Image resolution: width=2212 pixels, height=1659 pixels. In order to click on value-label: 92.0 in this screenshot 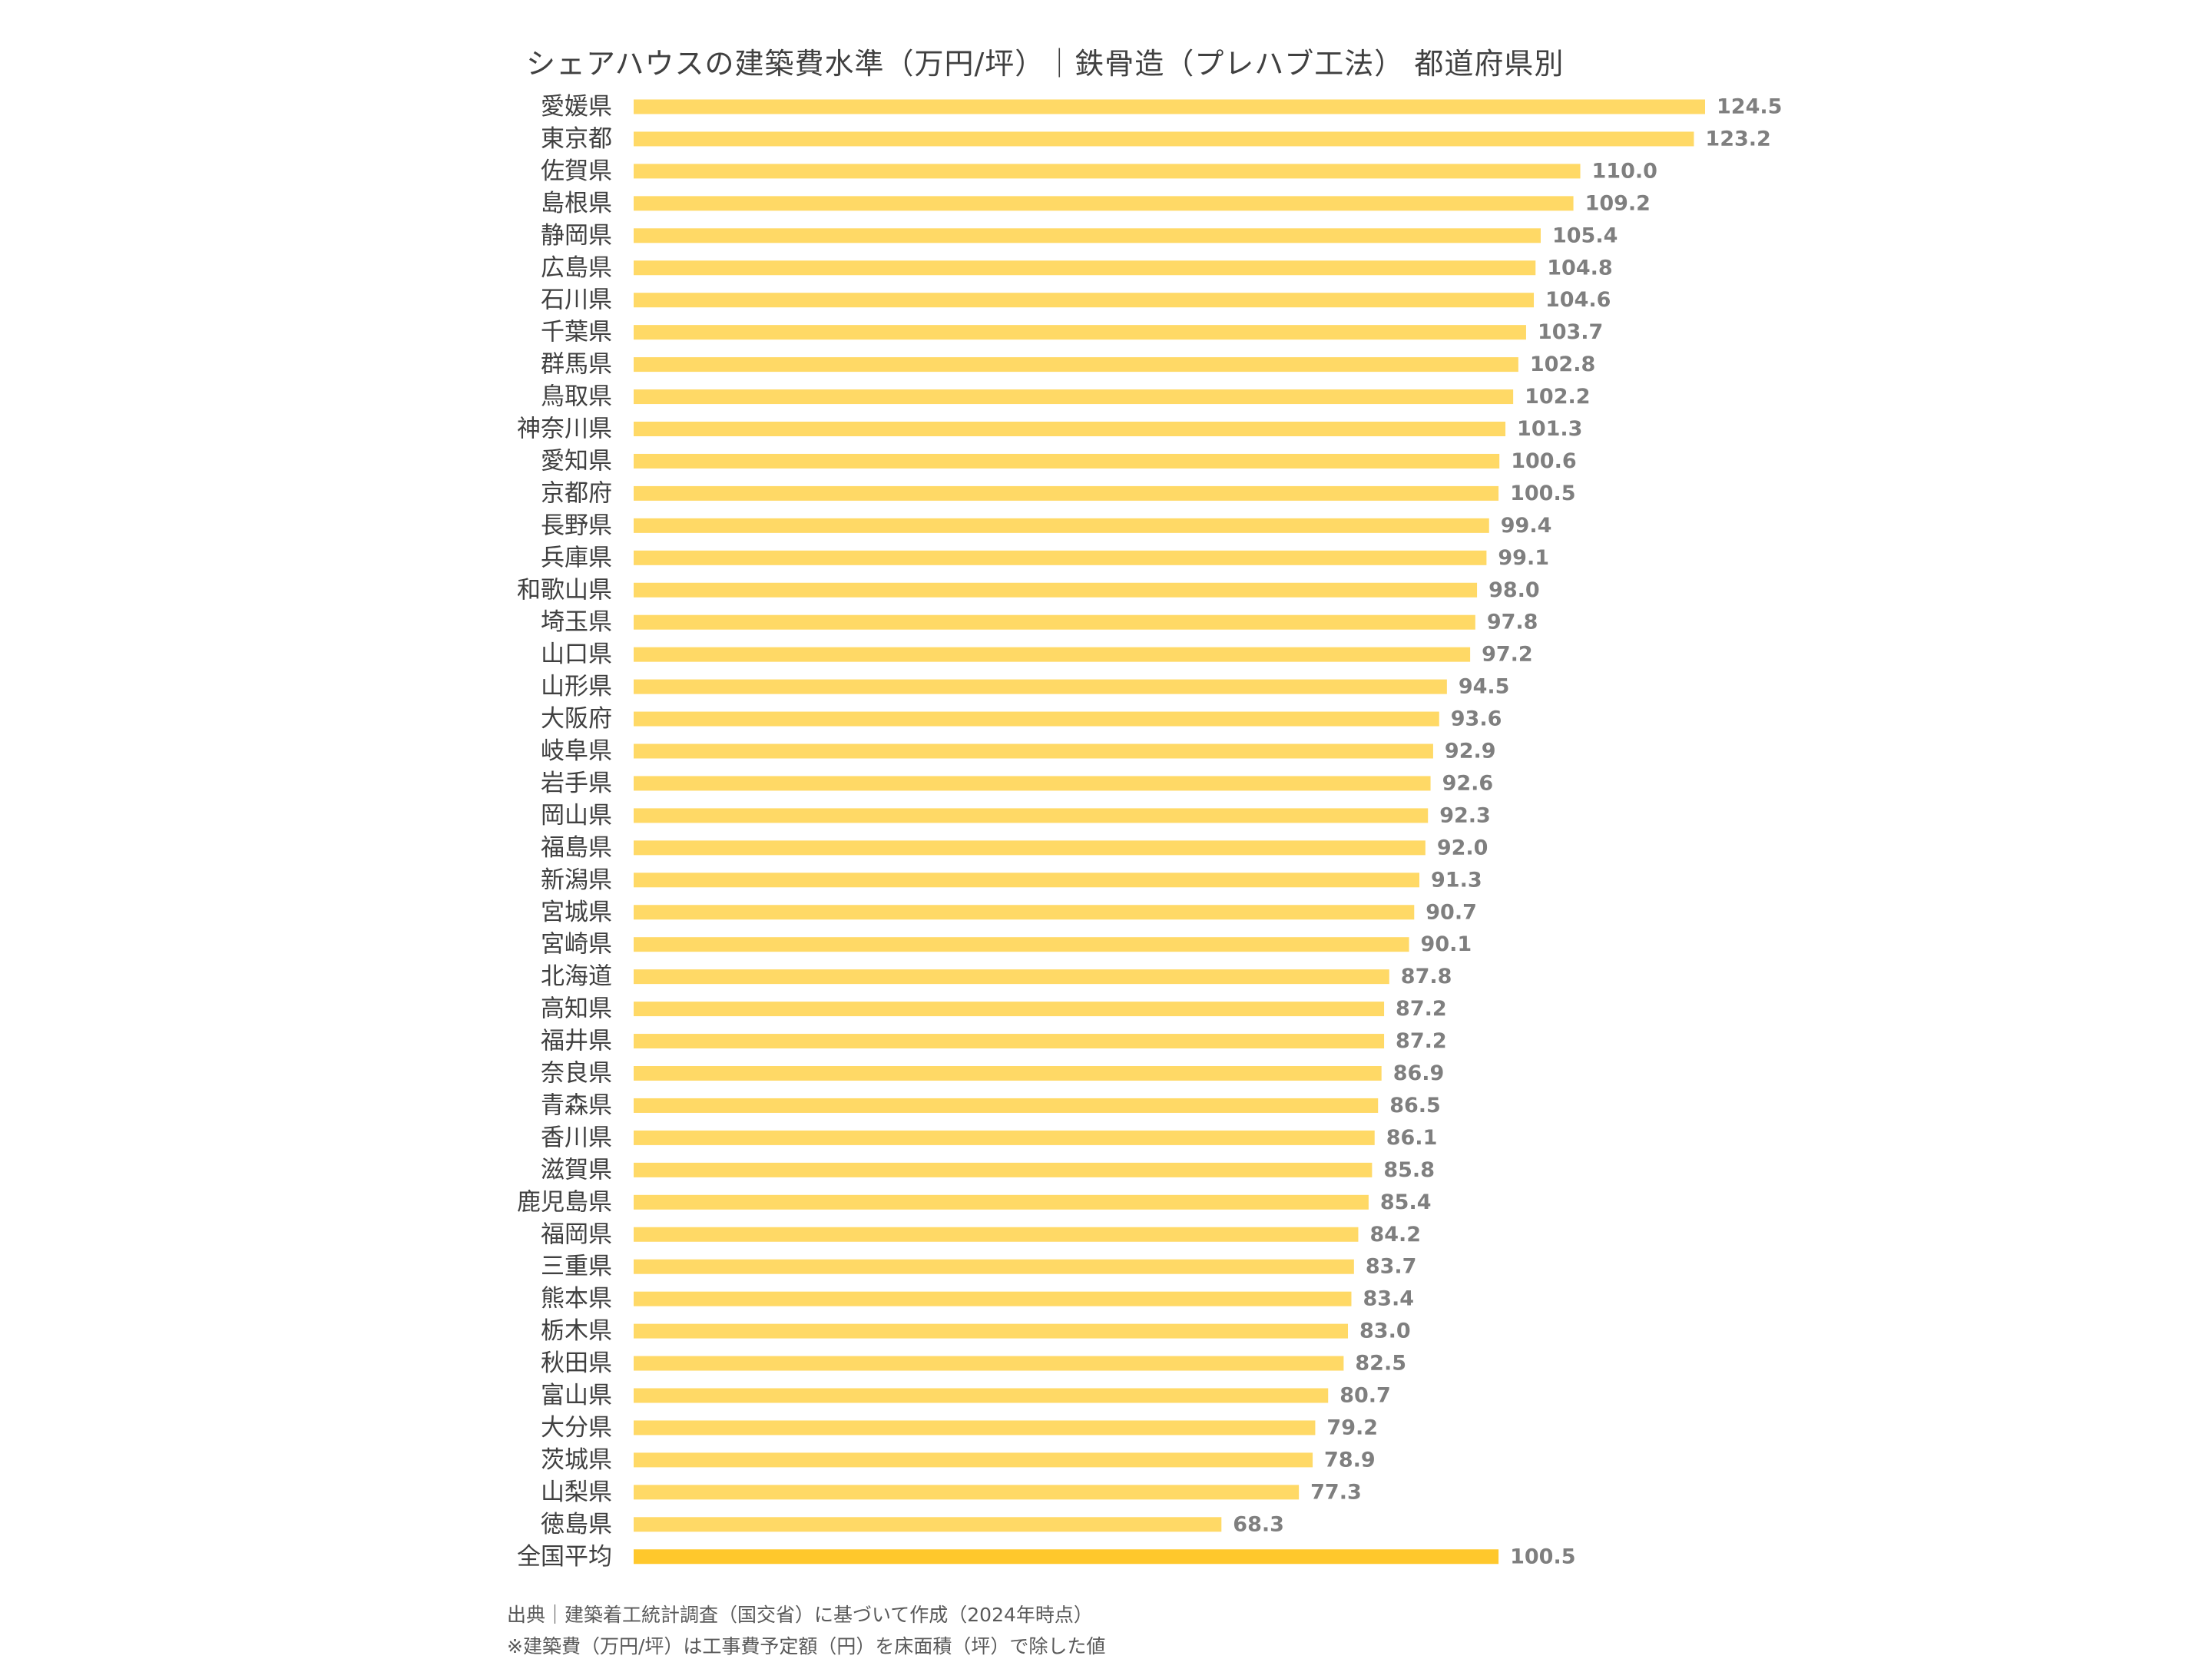, I will do `click(1462, 848)`.